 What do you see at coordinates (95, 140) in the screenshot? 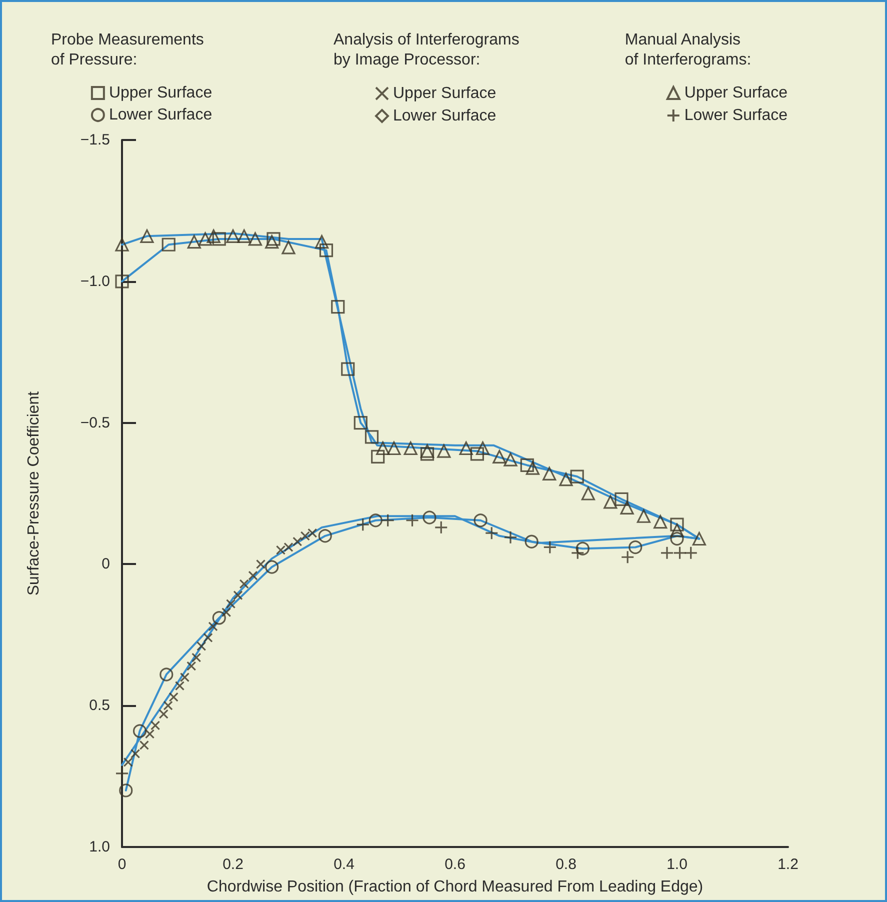
I see `y-tick-label: −1.5` at bounding box center [95, 140].